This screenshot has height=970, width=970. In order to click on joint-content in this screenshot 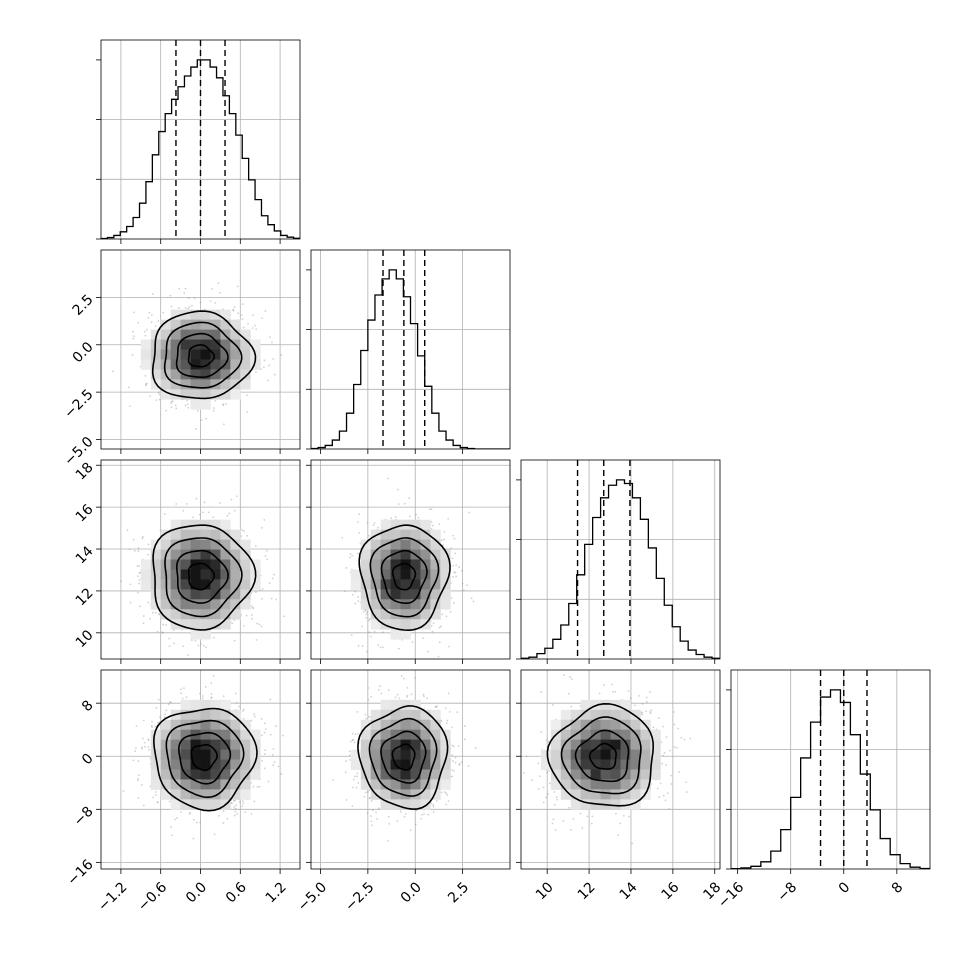, I will do `click(408, 567)`.